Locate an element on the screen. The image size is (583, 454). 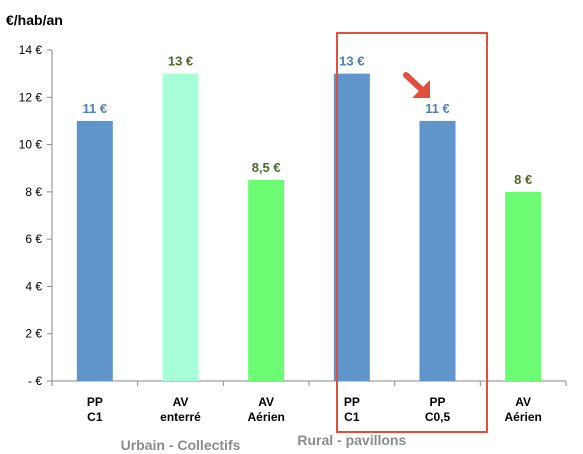
bar-value-label: 8 € is located at coordinates (523, 179).